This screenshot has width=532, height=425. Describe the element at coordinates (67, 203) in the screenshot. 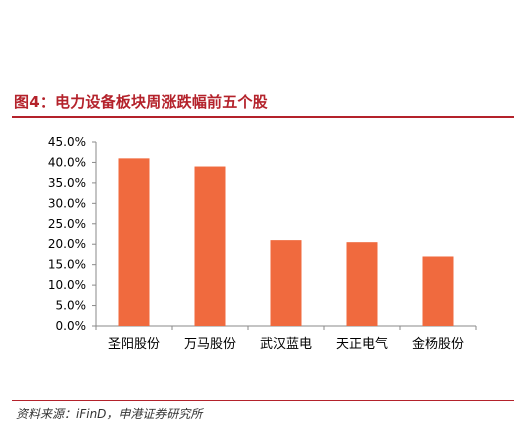

I see `y-tick-label: 30.0%` at that location.